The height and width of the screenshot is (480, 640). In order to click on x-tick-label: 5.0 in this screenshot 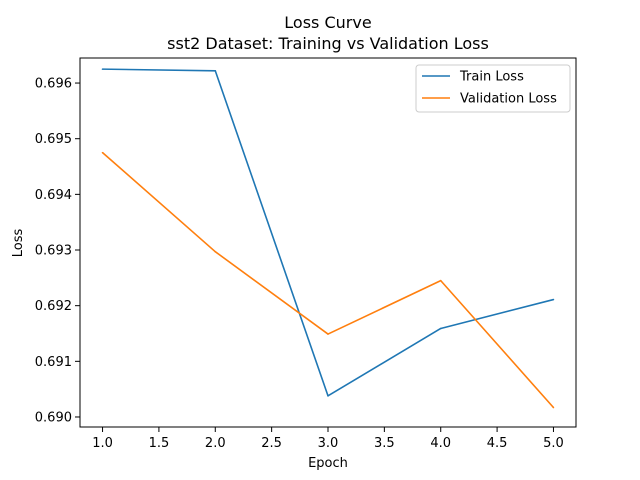, I will do `click(553, 443)`.